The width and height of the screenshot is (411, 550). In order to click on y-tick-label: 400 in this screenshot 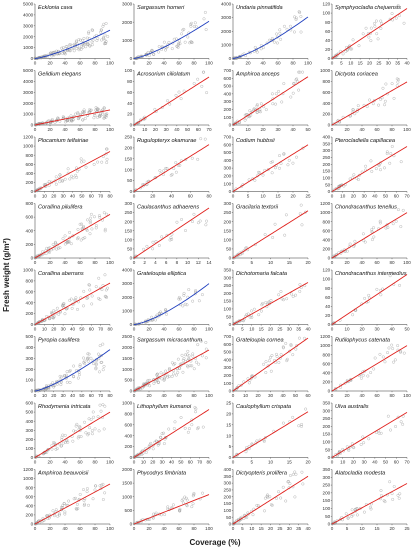, I will do `click(228, 469)`.